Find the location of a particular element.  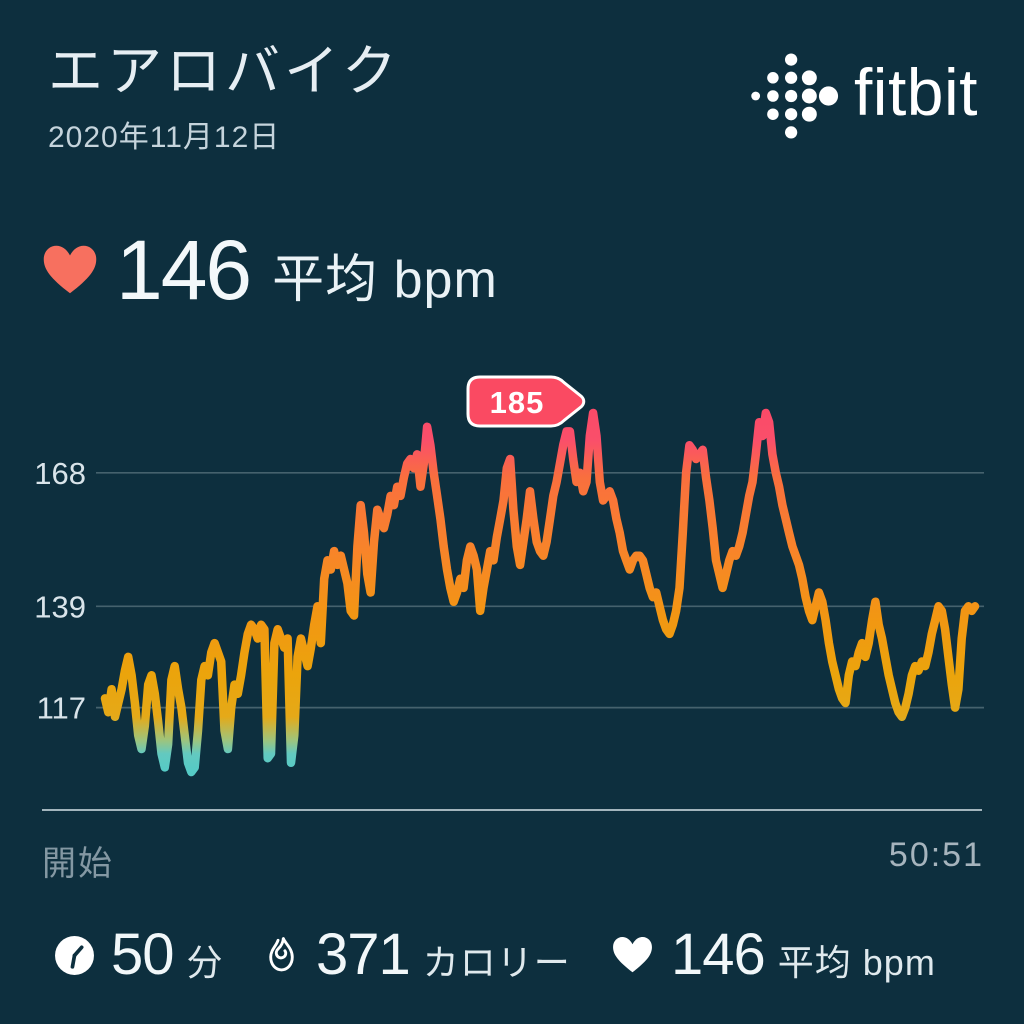

avg-bpm-stat: 146 平均 bpm is located at coordinates (773, 955).